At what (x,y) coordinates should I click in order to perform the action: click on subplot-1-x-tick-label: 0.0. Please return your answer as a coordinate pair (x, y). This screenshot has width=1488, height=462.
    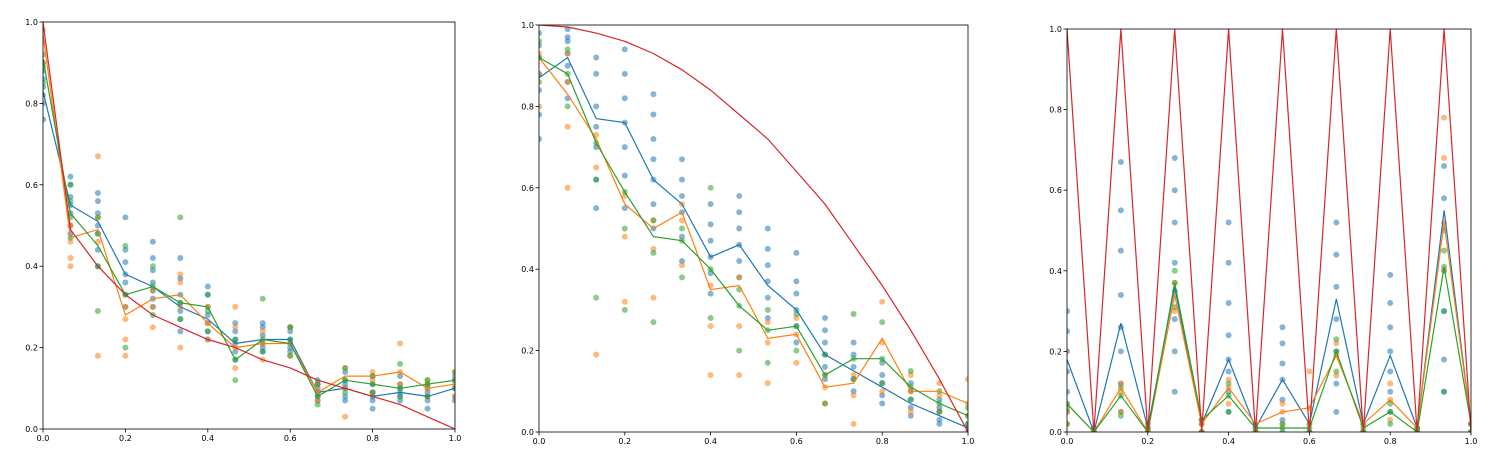
    Looking at the image, I should click on (43, 438).